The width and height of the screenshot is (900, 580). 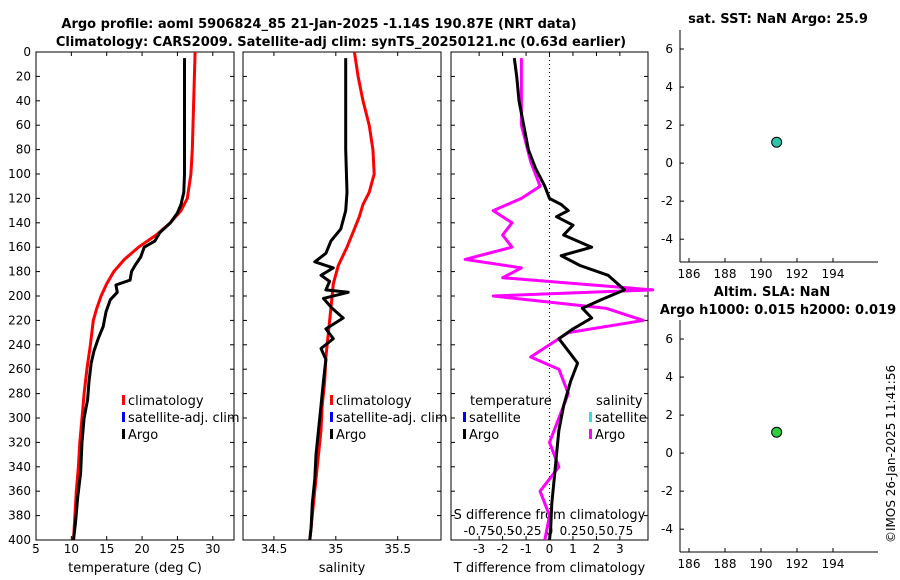 I want to click on depth-tick-label: 320, so click(x=19, y=442).